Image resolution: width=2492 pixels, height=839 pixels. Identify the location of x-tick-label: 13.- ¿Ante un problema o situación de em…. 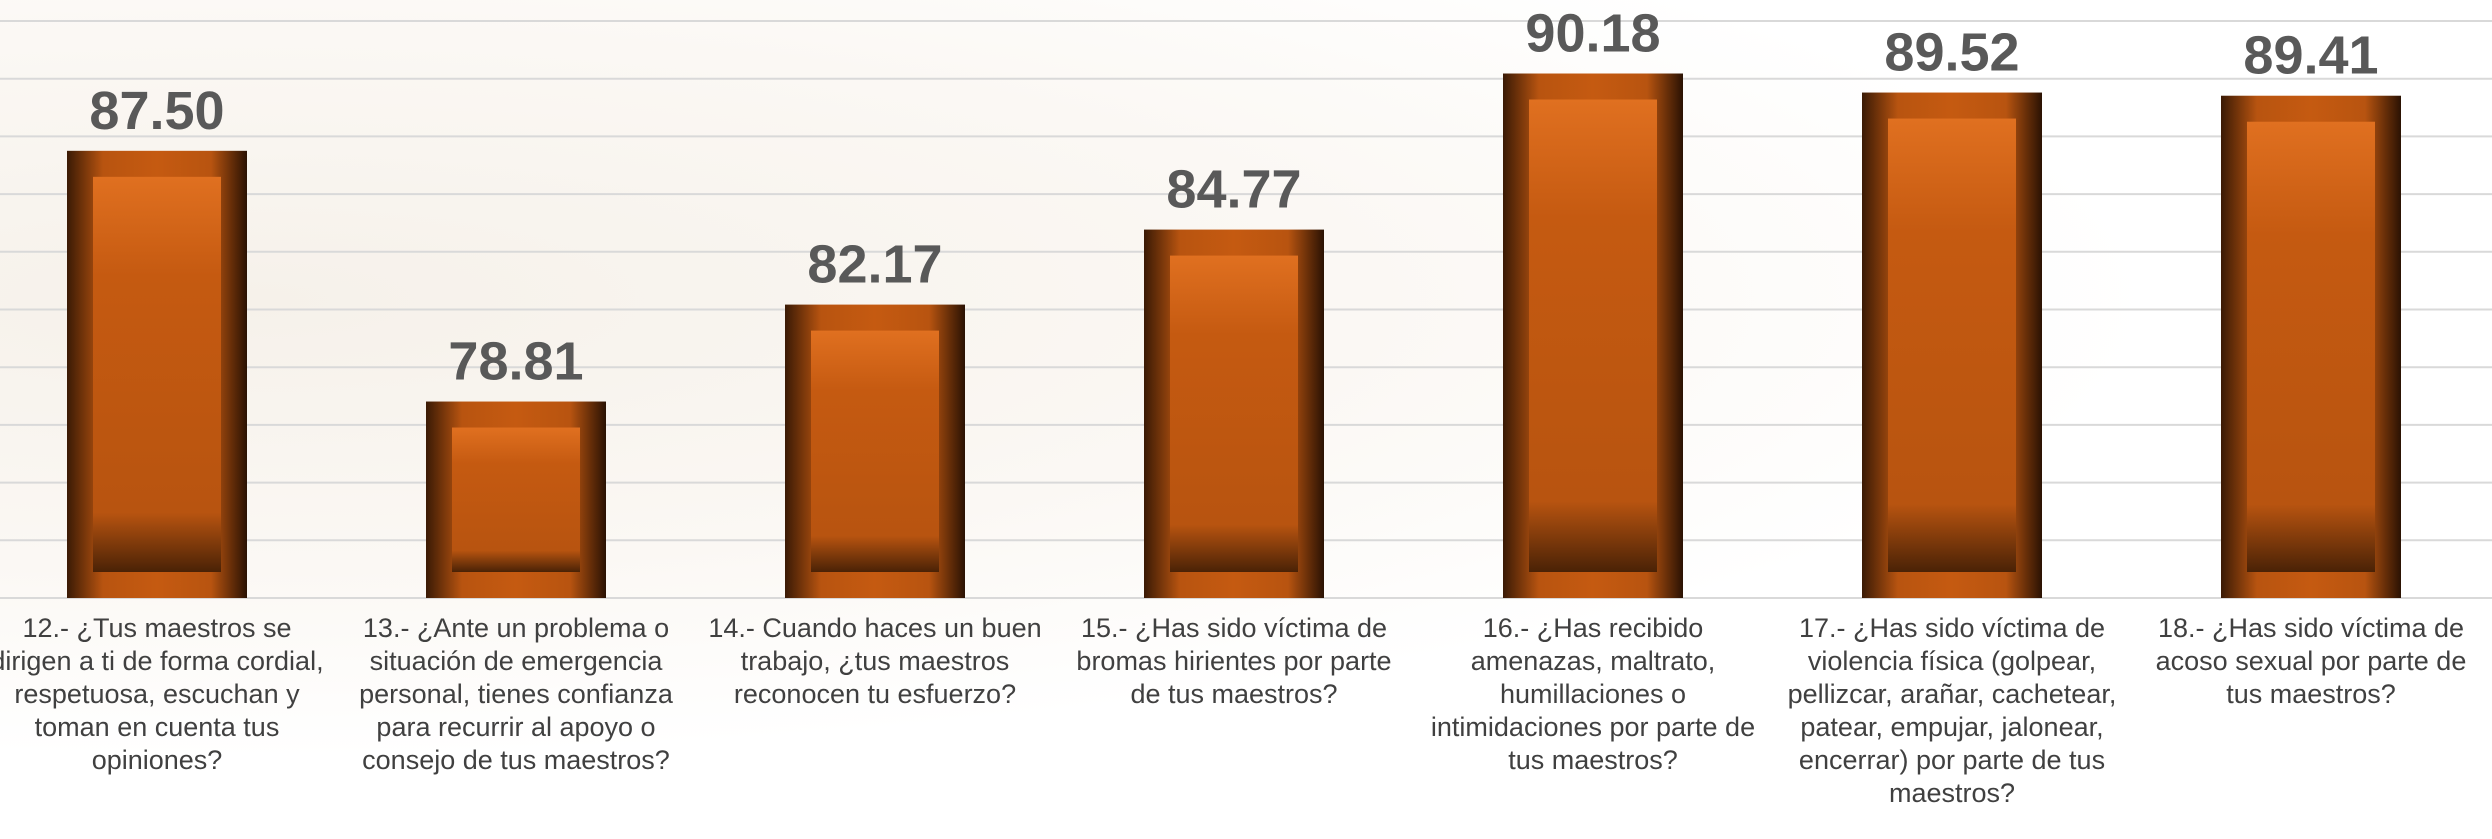
(516, 694).